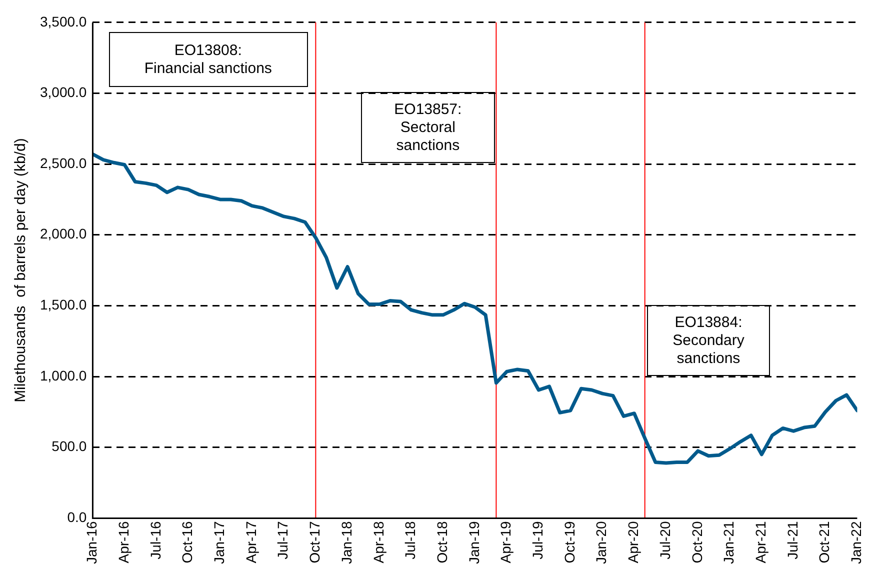  Describe the element at coordinates (250, 542) in the screenshot. I see `x-tick-label: Apr-17` at that location.